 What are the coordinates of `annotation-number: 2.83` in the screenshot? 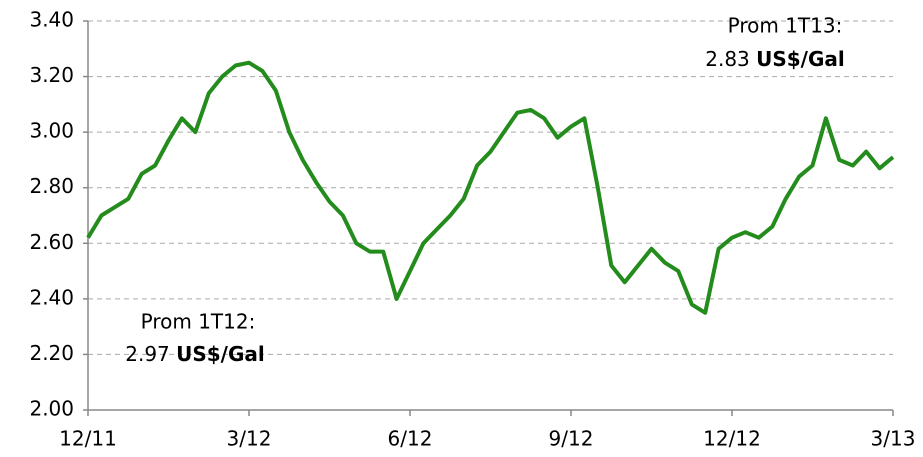 It's located at (727, 59).